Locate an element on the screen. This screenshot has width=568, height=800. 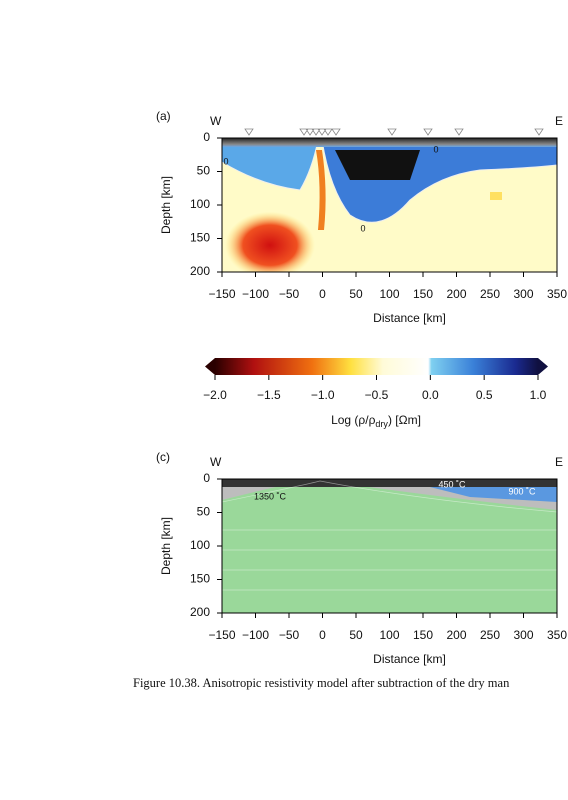
panel-a-image is located at coordinates (389, 200).